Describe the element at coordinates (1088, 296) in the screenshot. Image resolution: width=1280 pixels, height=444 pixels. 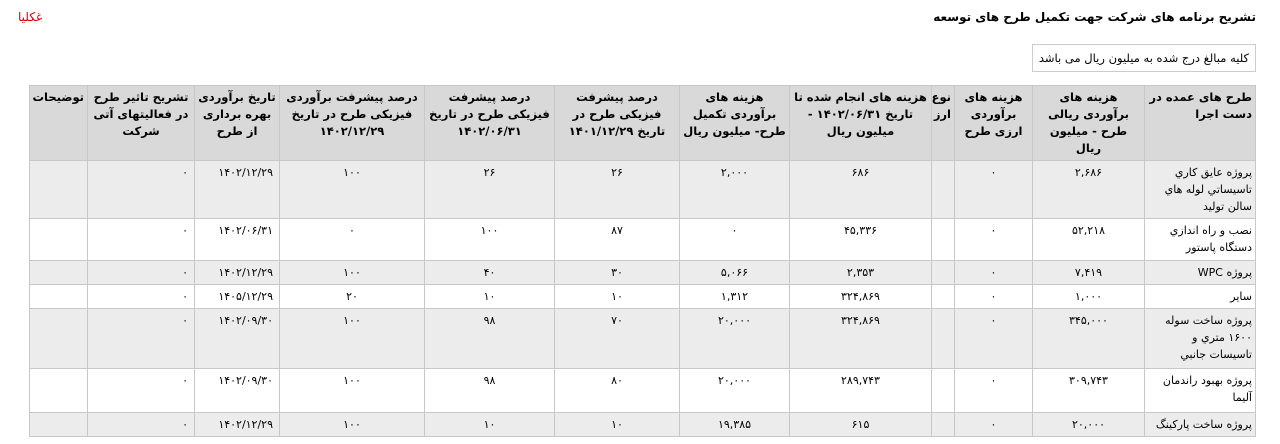
I see `cell-rial-estimate: ۱,۰۰۰` at that location.